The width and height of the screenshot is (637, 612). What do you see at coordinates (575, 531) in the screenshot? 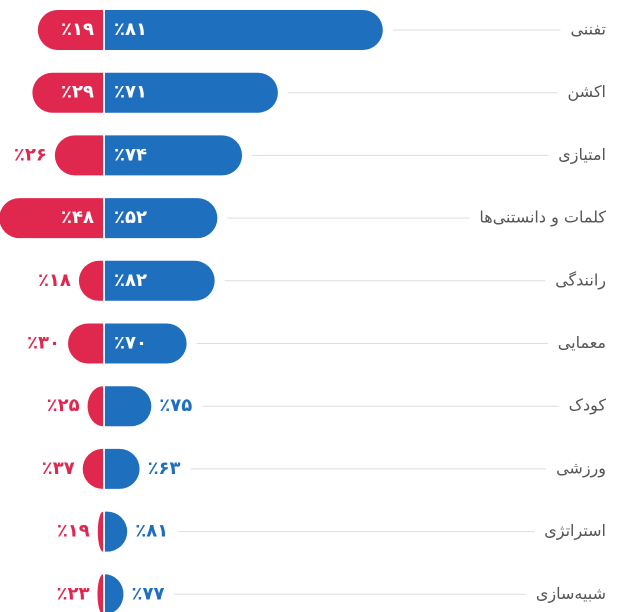
I see `category-label: استراتژی` at bounding box center [575, 531].